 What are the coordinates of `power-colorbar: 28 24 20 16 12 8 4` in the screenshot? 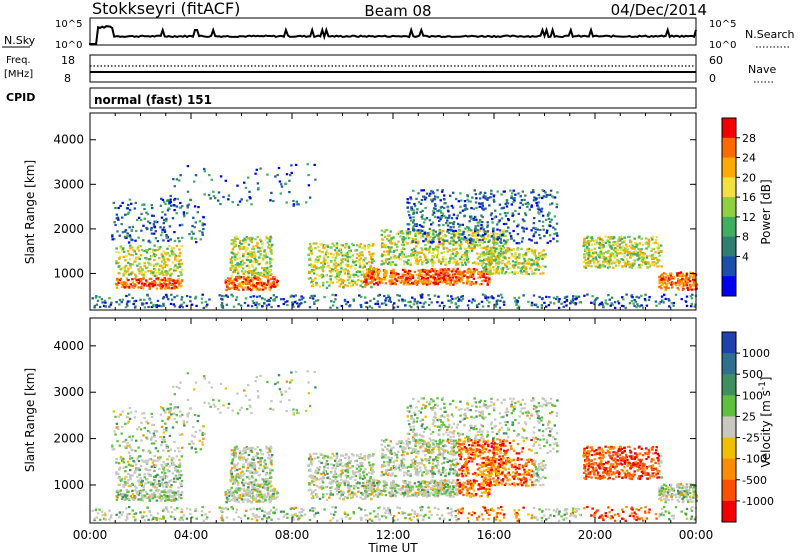 It's located at (738, 207).